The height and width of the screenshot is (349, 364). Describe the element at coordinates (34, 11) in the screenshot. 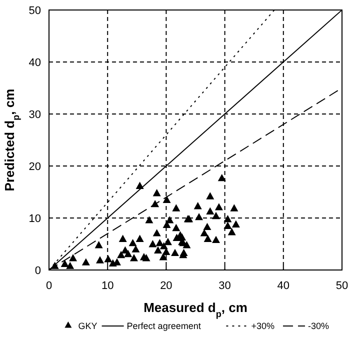

I see `y-tick-label: 50` at that location.